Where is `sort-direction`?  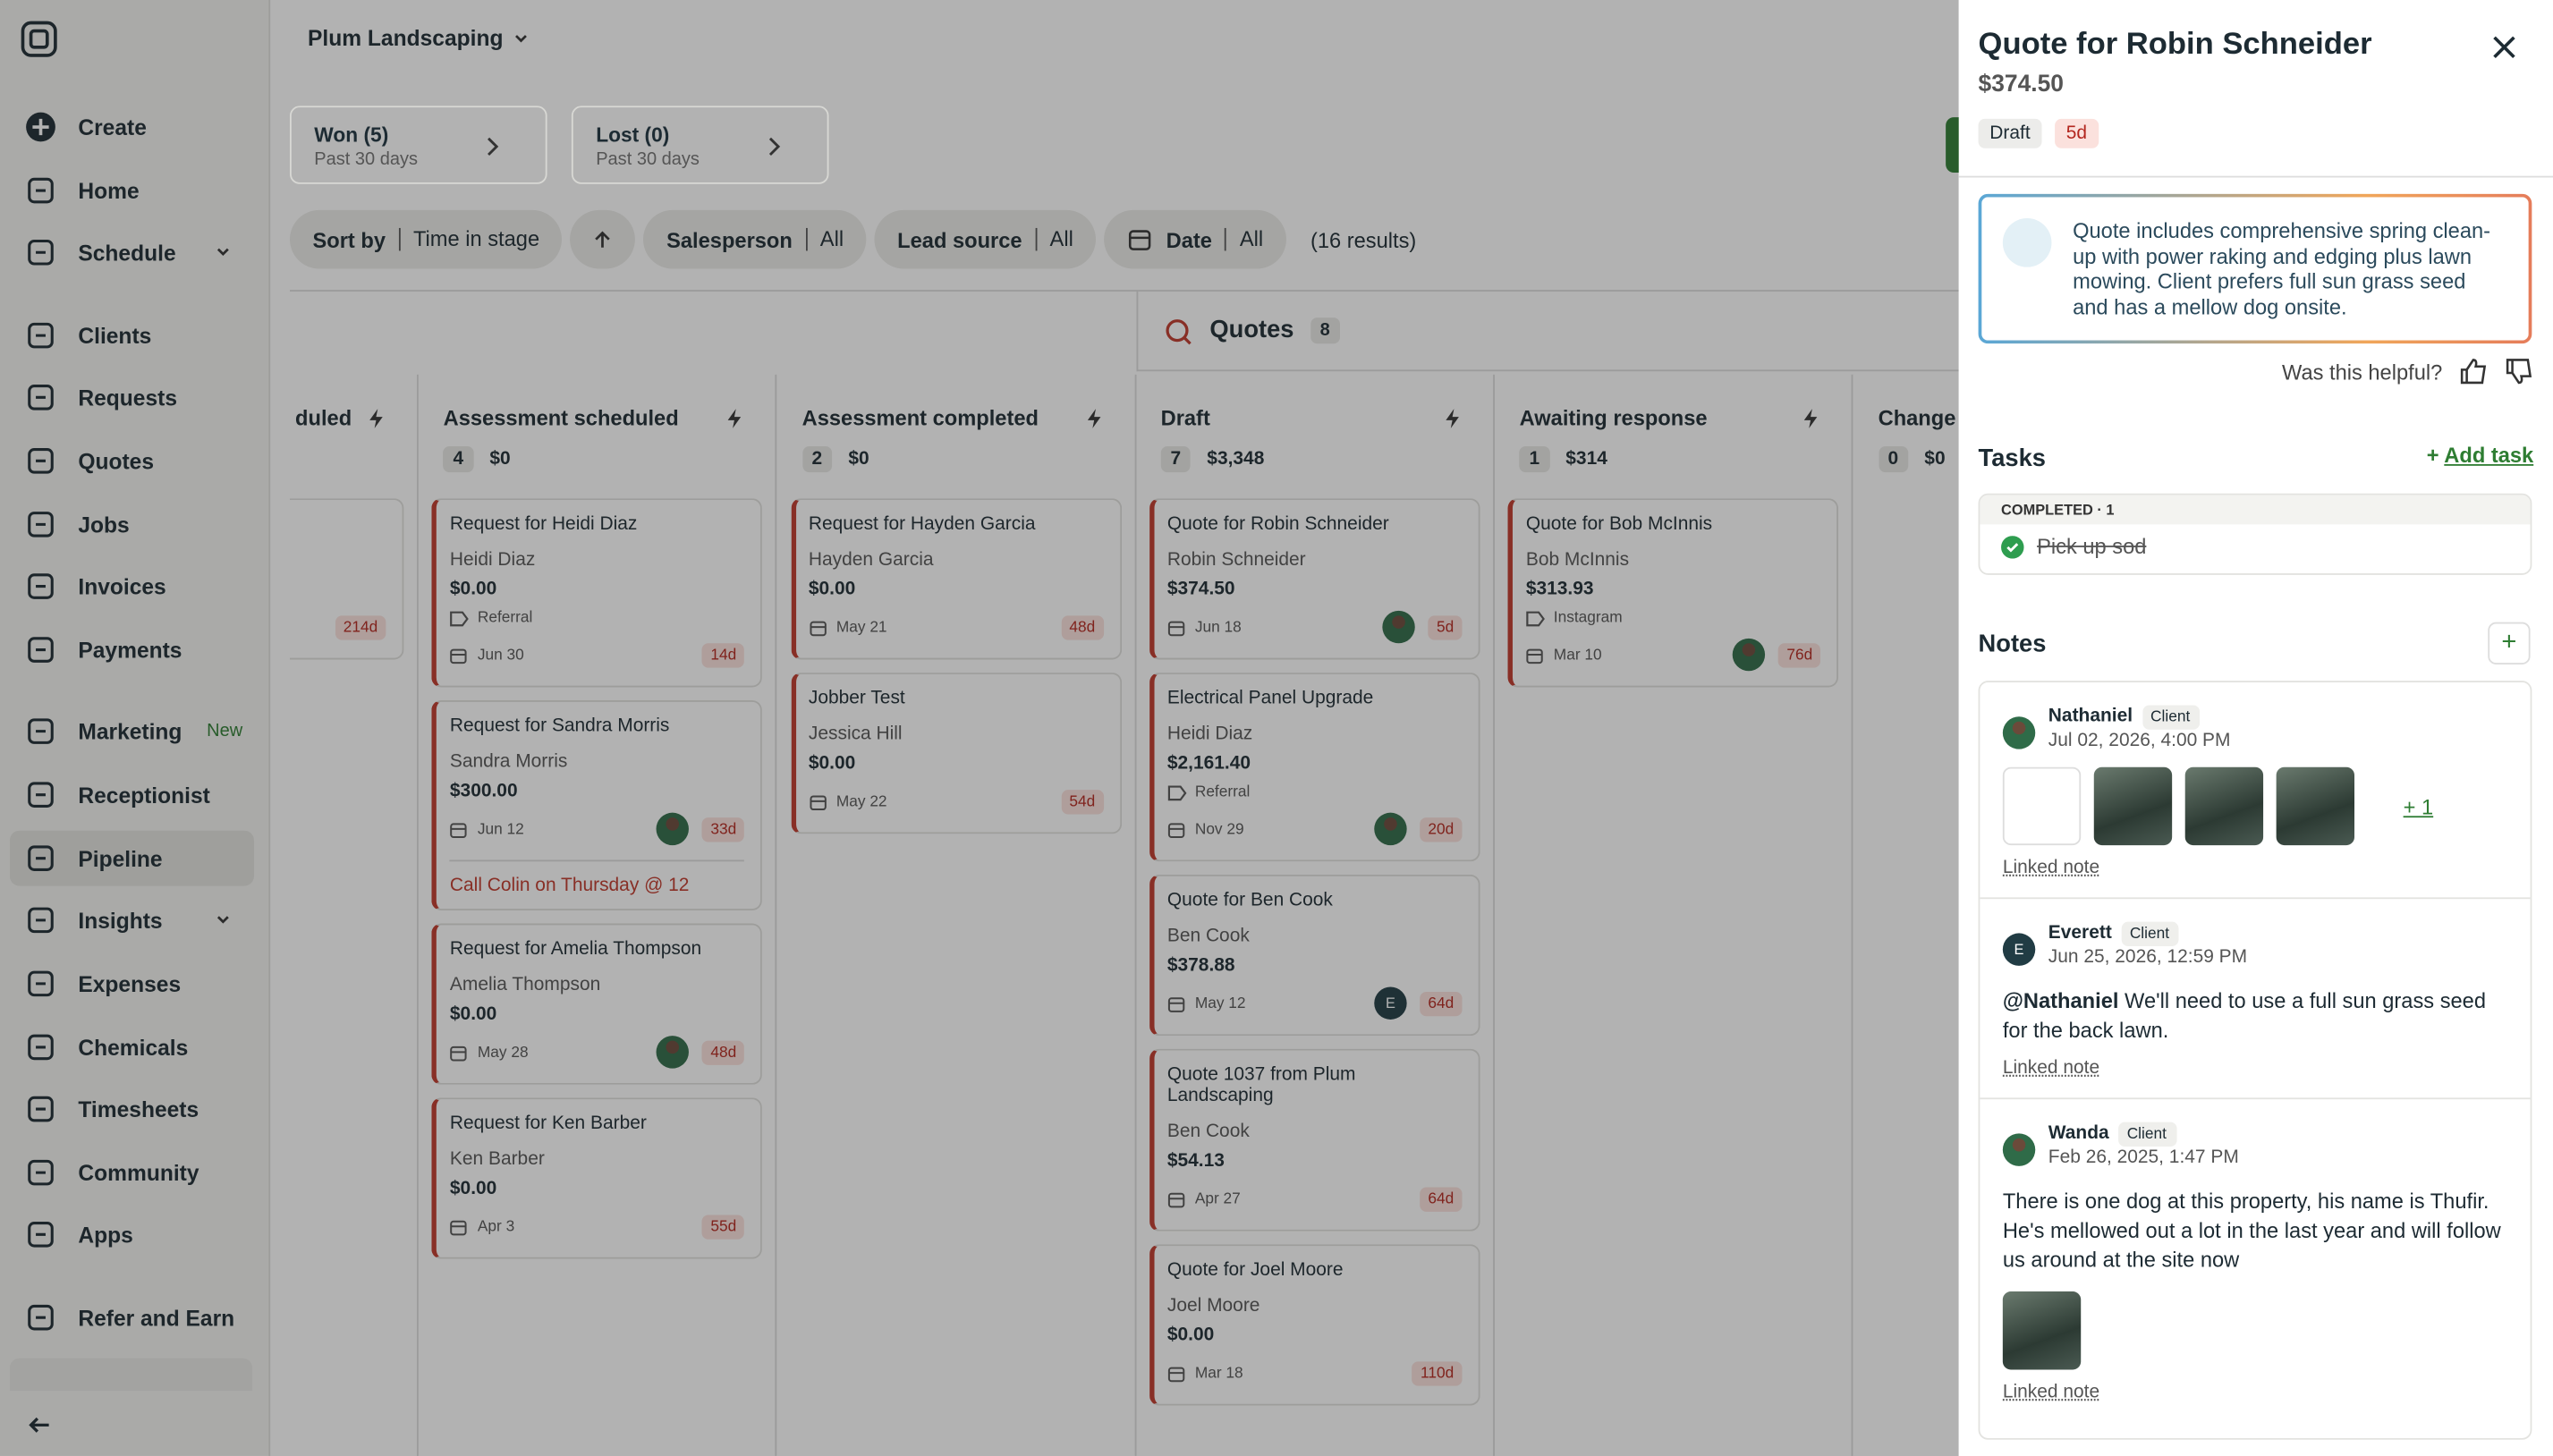 sort-direction is located at coordinates (603, 239).